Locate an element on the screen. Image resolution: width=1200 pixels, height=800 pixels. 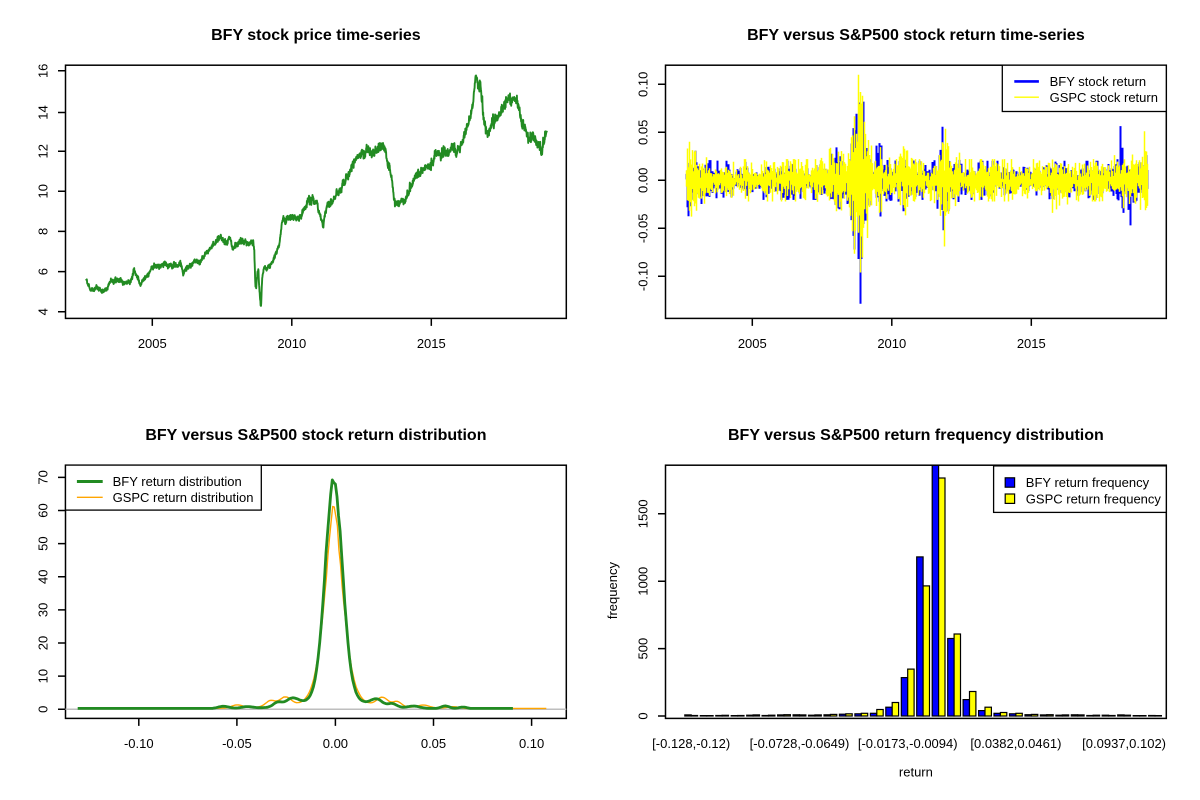
svg-text: 40 is located at coordinates (43, 576).